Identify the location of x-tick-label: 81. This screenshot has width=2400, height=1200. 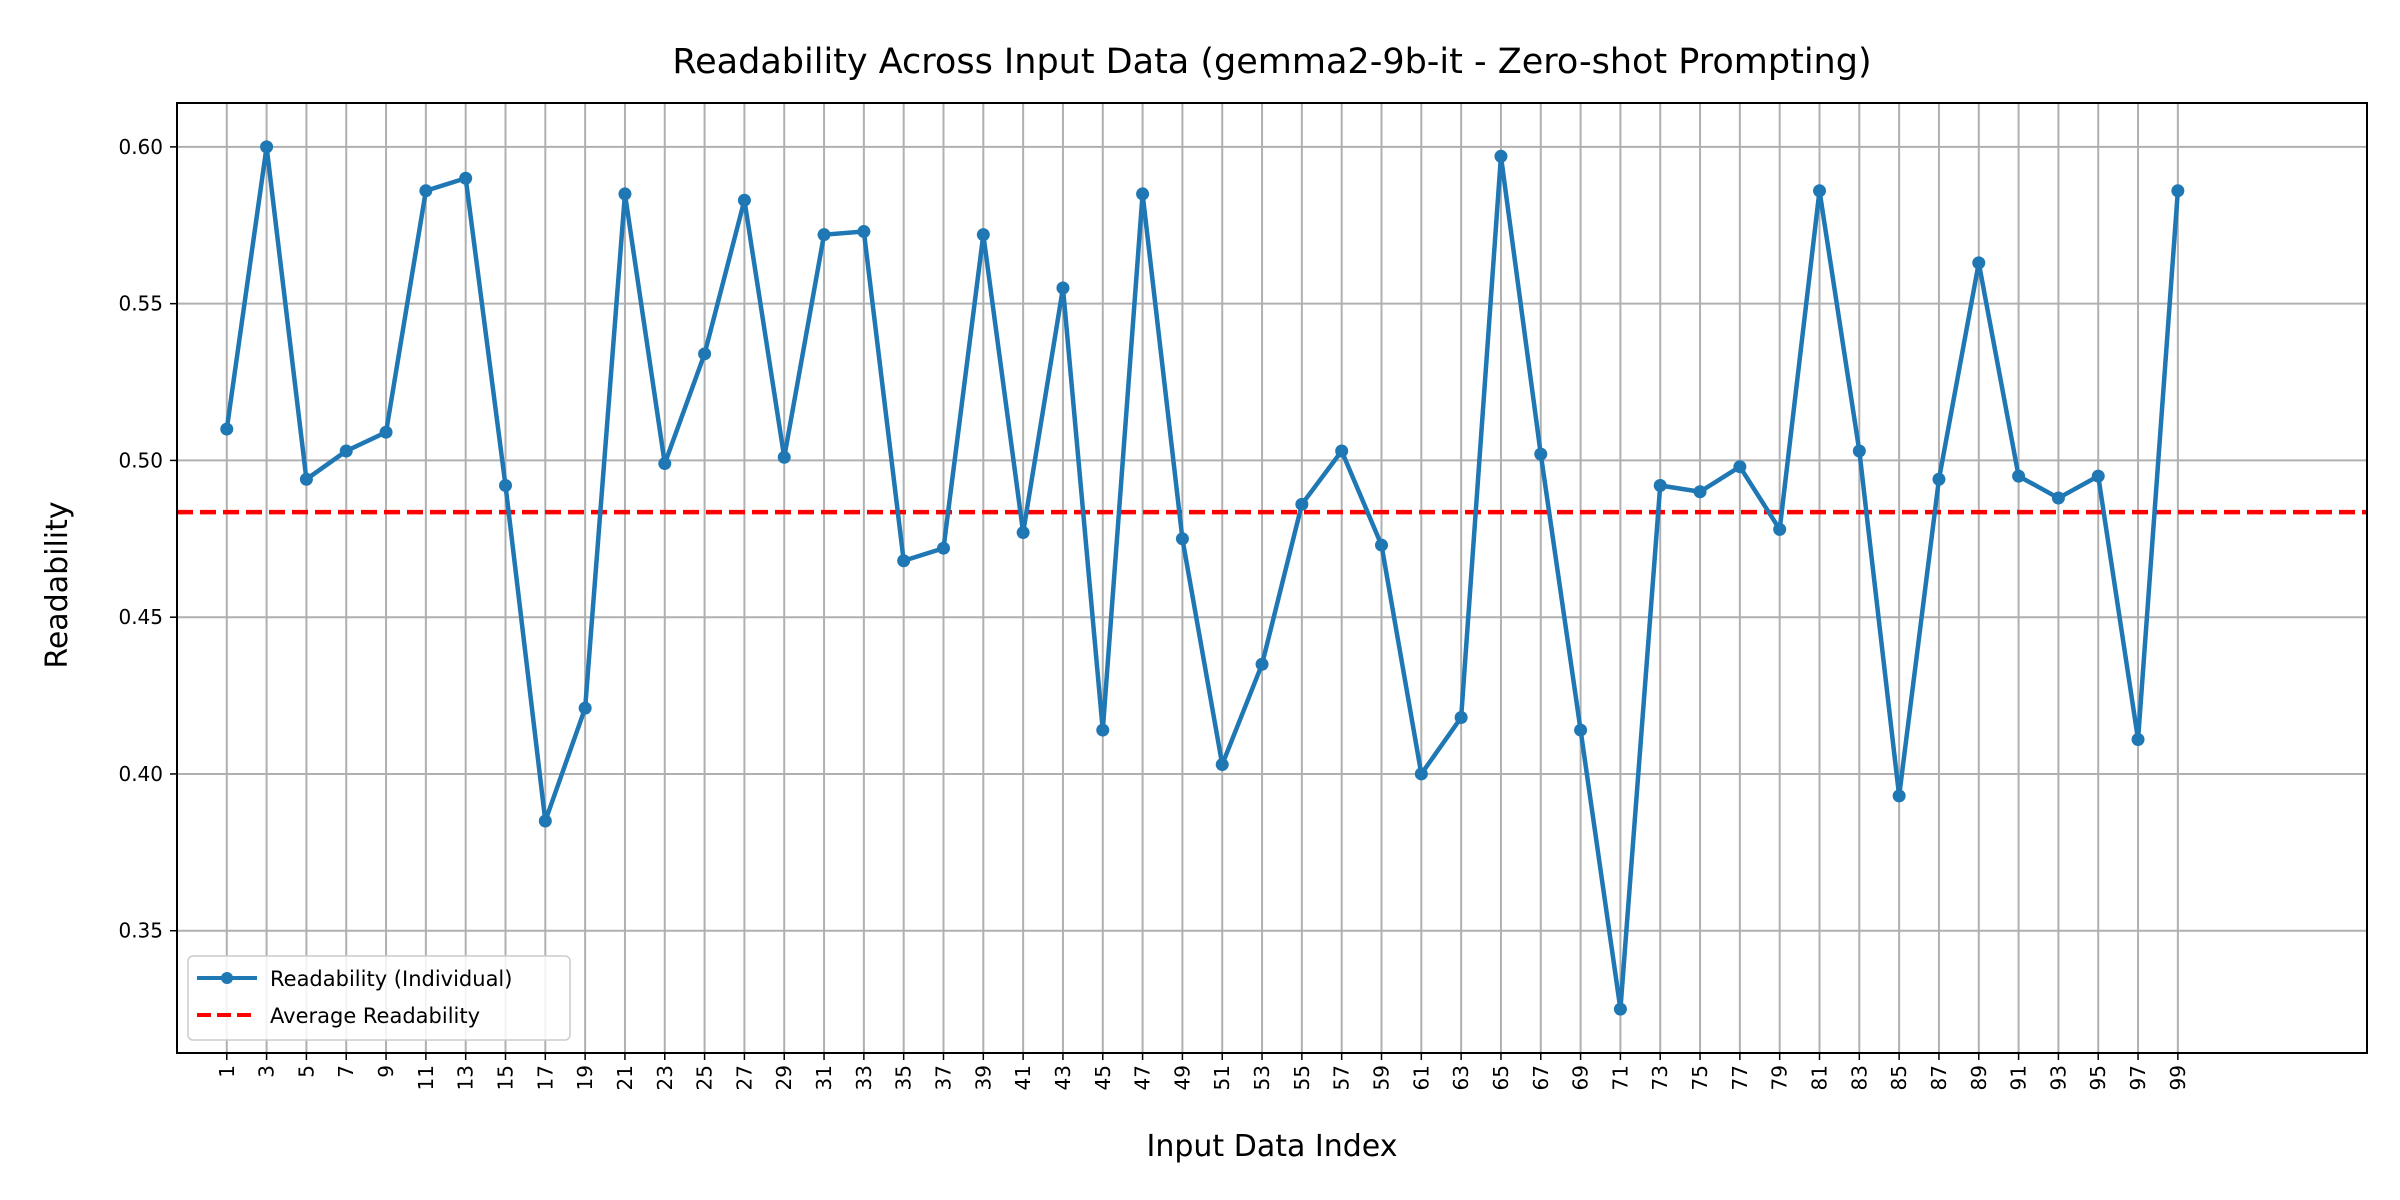
(1820, 1077).